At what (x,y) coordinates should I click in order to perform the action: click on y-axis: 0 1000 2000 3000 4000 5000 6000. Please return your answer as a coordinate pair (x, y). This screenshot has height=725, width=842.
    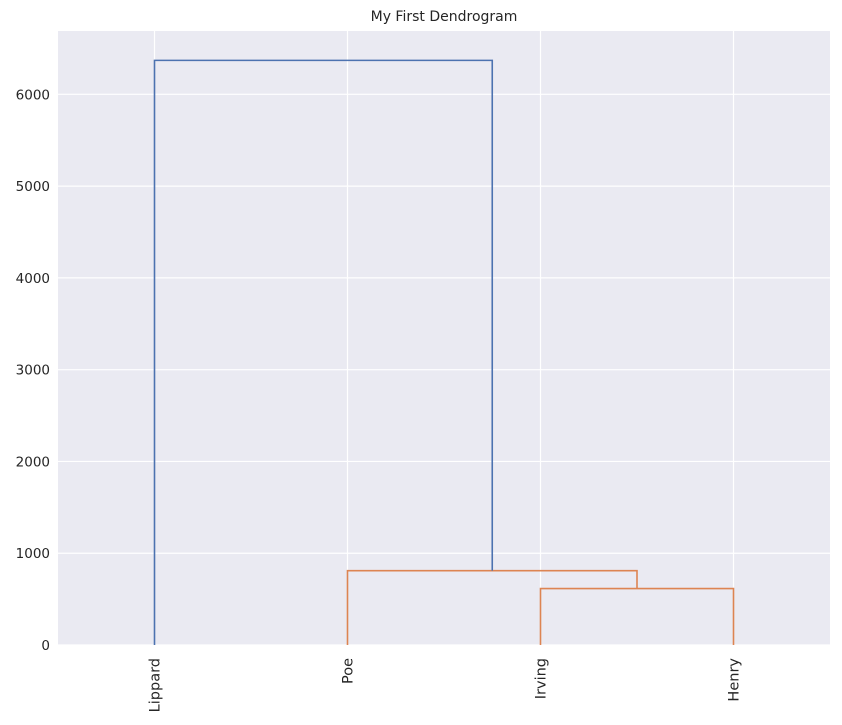
    Looking at the image, I should click on (33, 370).